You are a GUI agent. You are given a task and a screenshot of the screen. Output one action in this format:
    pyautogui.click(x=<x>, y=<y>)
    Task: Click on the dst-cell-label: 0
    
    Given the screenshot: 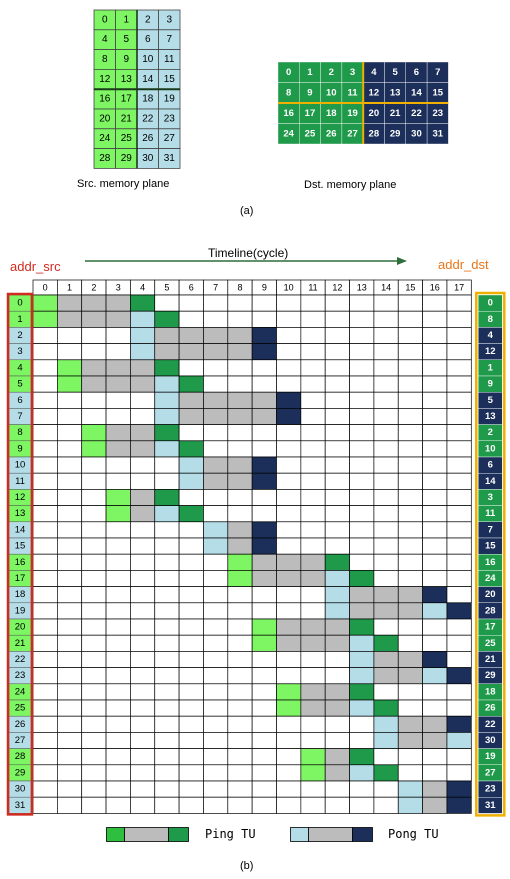 What is the action you would take?
    pyautogui.click(x=288, y=72)
    